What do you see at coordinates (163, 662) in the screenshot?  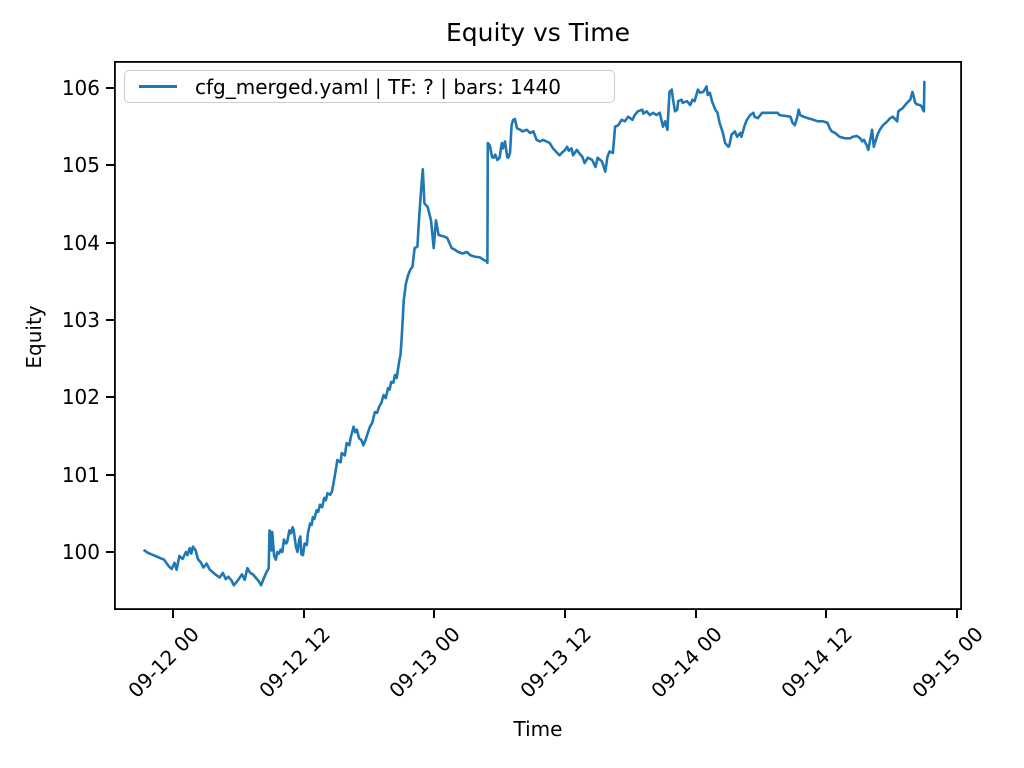 I see `x-tick-label: 09-12 00` at bounding box center [163, 662].